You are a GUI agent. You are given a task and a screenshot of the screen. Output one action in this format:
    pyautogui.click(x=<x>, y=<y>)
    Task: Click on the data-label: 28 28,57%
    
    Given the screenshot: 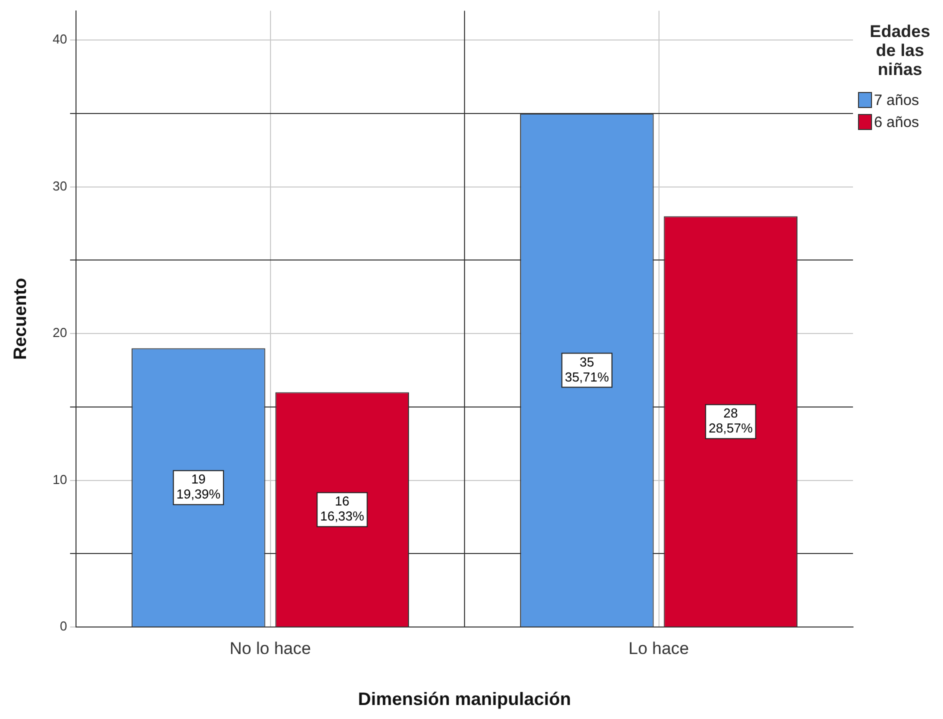 What is the action you would take?
    pyautogui.click(x=731, y=421)
    